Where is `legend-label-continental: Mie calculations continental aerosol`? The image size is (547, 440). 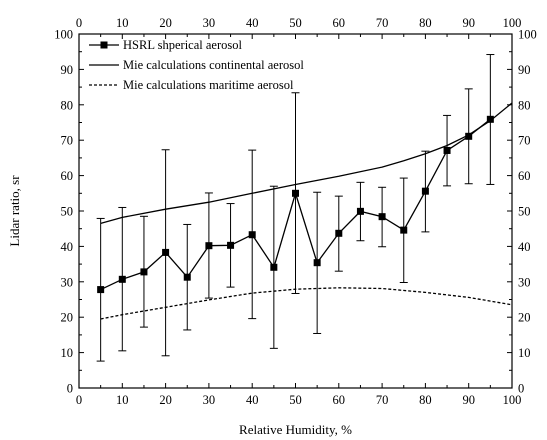
legend-label-continental: Mie calculations continental aerosol is located at coordinates (213, 65).